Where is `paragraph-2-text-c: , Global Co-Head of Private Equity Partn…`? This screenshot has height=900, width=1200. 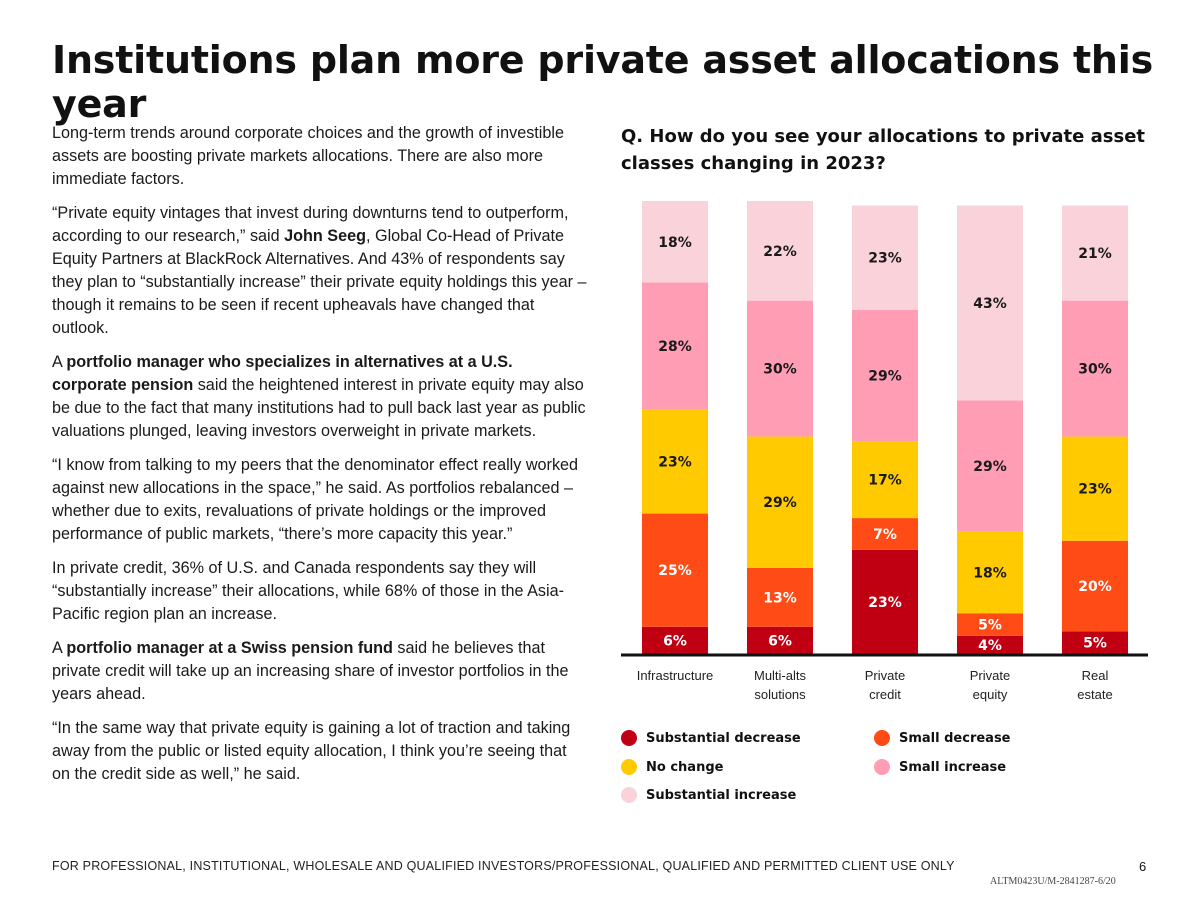 paragraph-2-text-c: , Global Co-Head of Private Equity Partn… is located at coordinates (319, 282).